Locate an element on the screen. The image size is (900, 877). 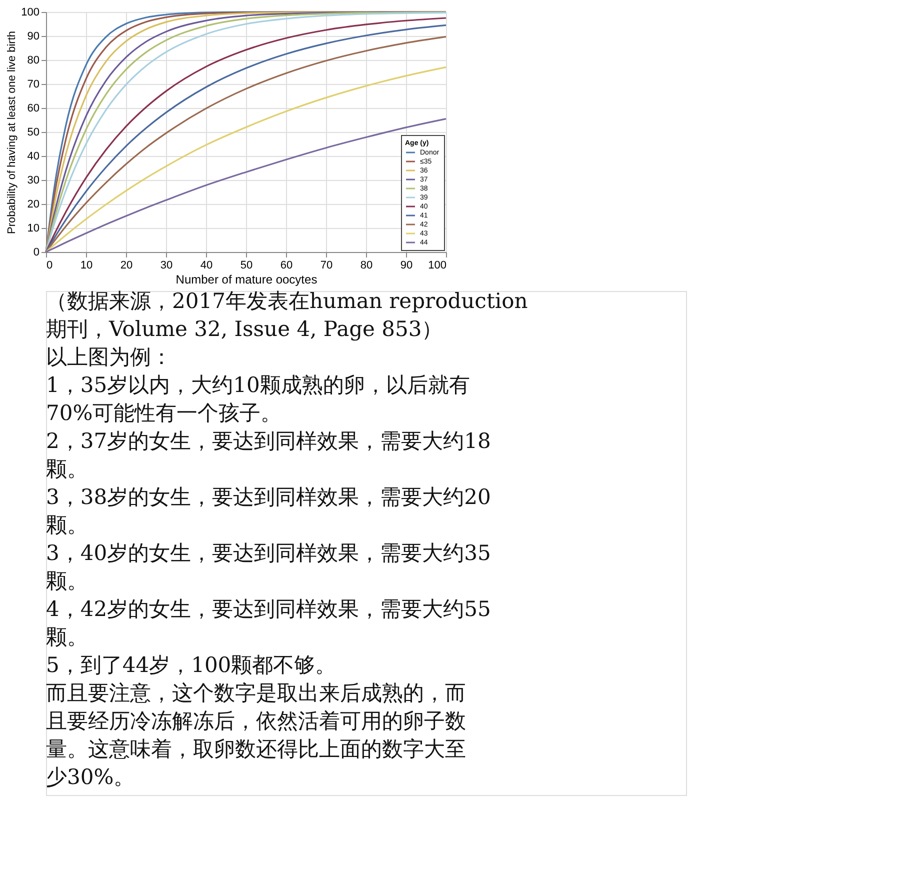
y-tick-label: 60 is located at coordinates (33, 108).